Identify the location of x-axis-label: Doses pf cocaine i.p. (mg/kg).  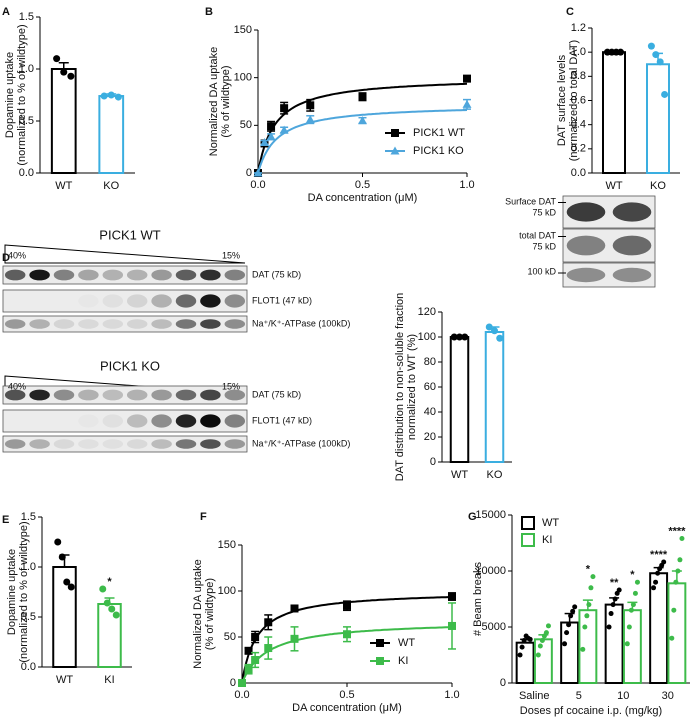
(591, 711).